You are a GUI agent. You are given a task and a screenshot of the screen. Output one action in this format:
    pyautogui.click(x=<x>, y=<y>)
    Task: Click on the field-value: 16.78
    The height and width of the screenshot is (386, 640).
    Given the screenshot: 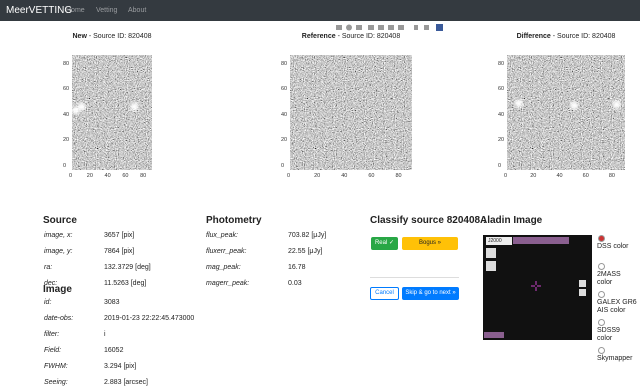 What is the action you would take?
    pyautogui.click(x=297, y=267)
    